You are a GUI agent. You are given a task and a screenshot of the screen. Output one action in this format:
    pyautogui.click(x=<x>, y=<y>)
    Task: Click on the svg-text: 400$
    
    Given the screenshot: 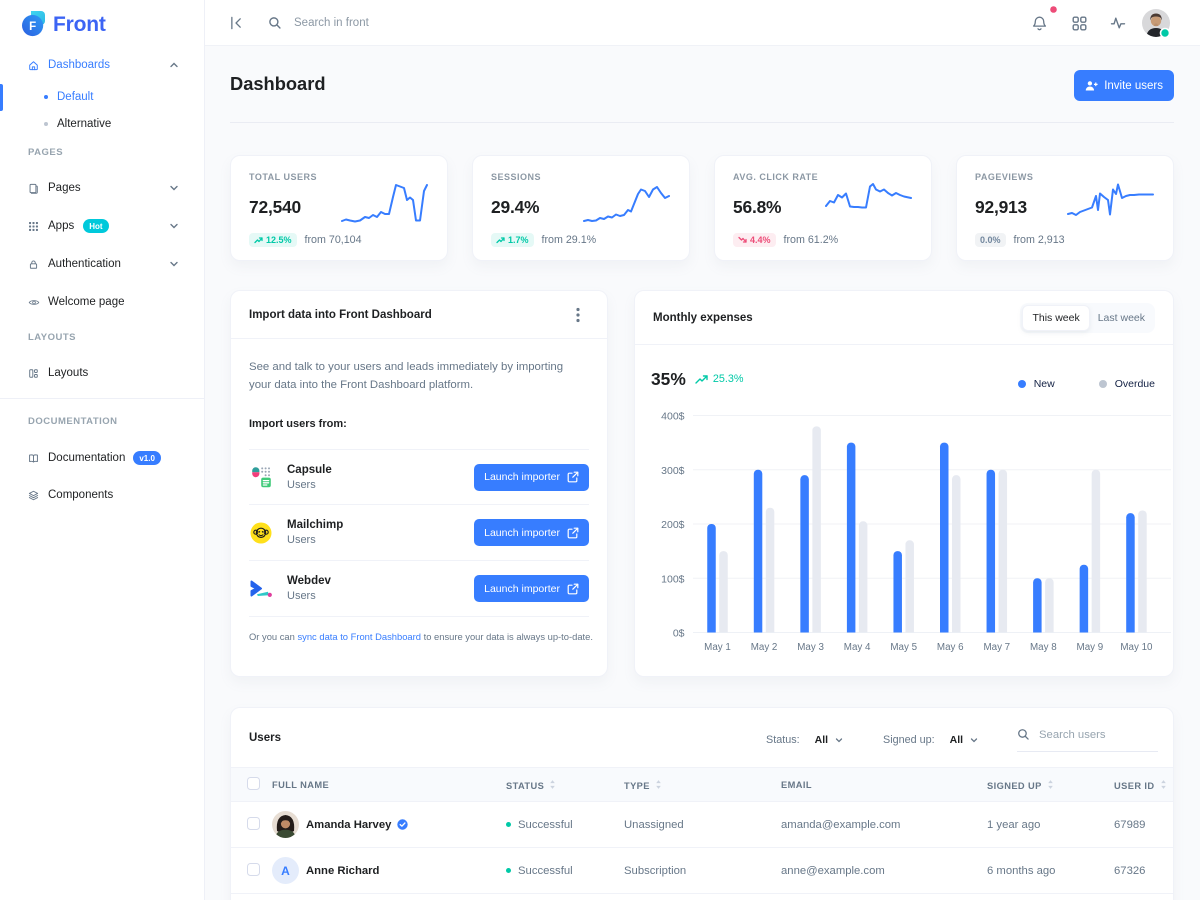 What is the action you would take?
    pyautogui.click(x=673, y=417)
    